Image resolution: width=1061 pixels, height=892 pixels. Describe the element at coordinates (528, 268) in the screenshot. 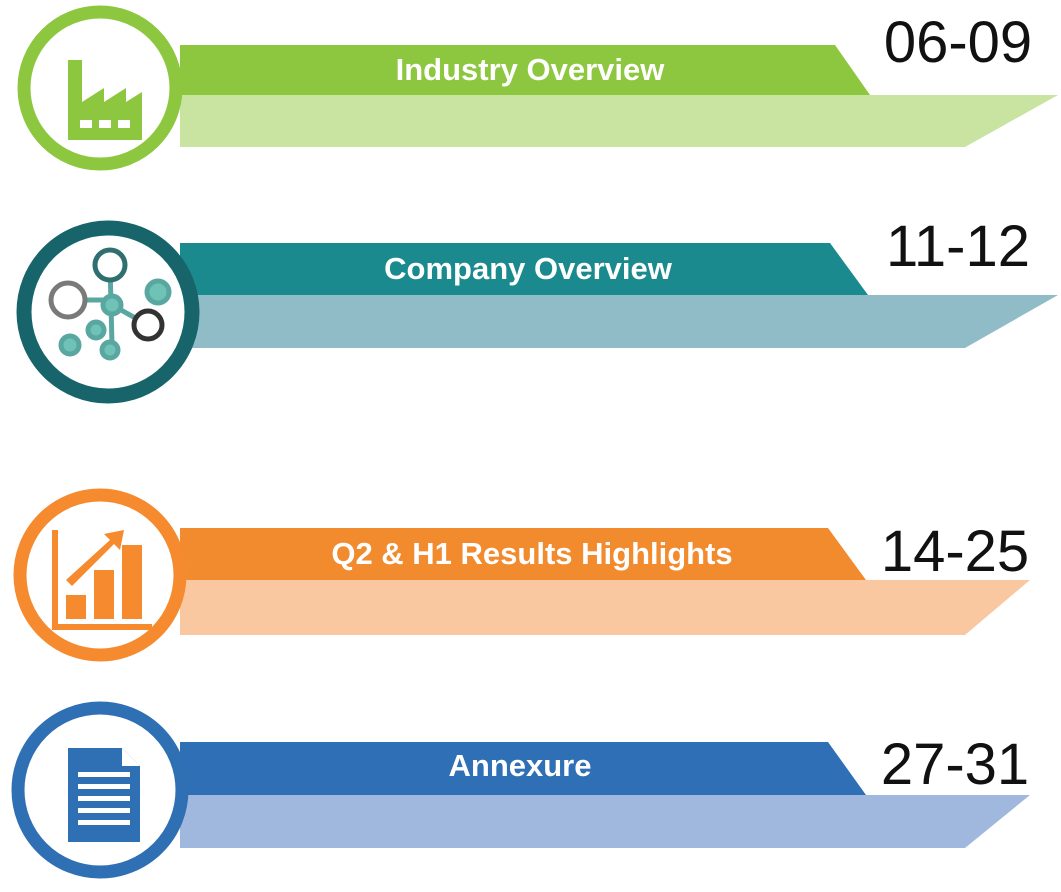

I see `section-title: Company Overview` at that location.